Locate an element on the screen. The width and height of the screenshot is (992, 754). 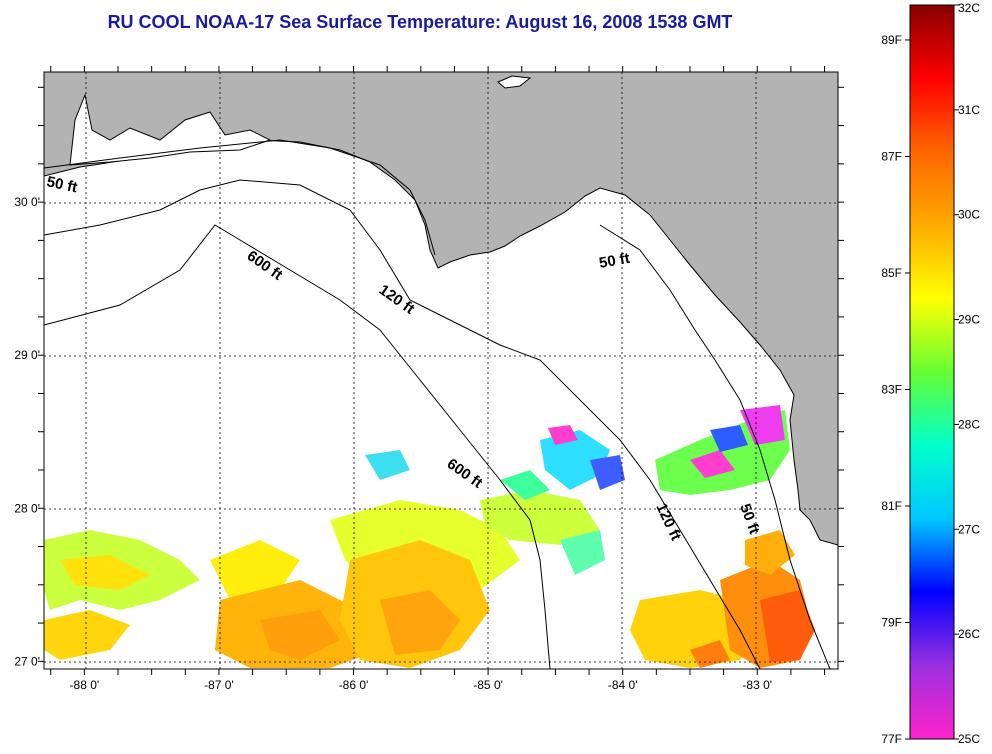
fahrenheit-label: 77F is located at coordinates (891, 739).